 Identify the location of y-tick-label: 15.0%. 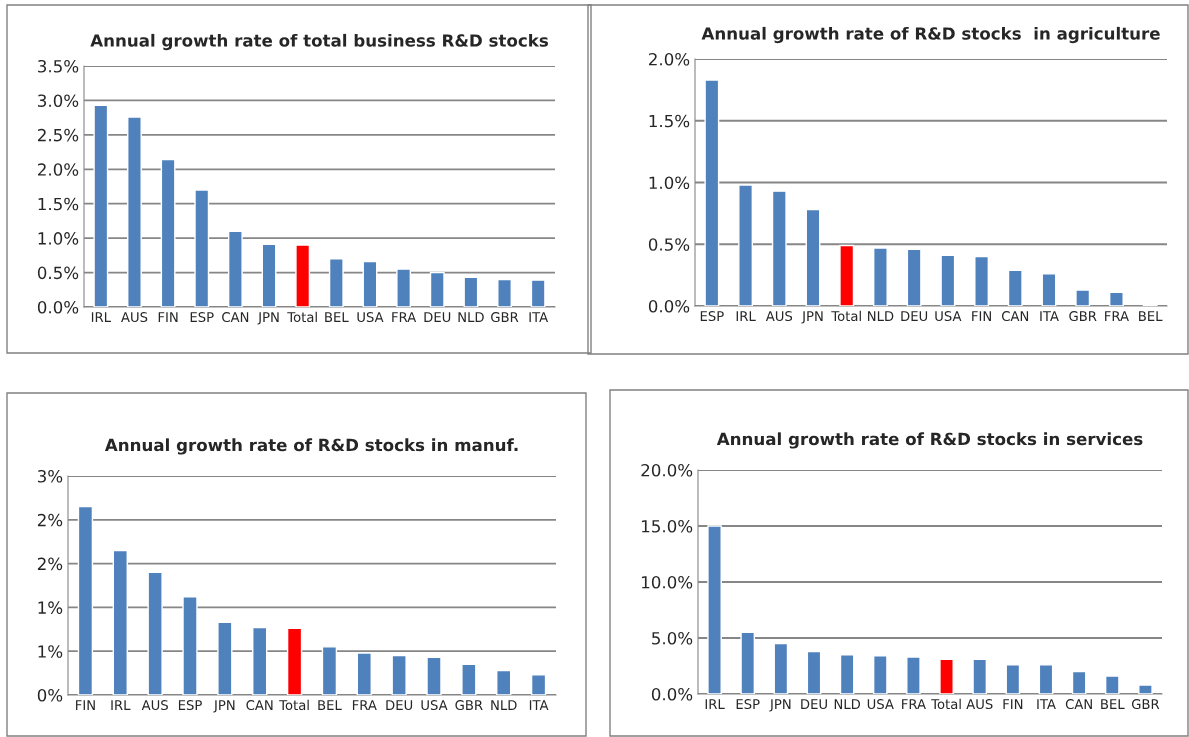
(667, 526).